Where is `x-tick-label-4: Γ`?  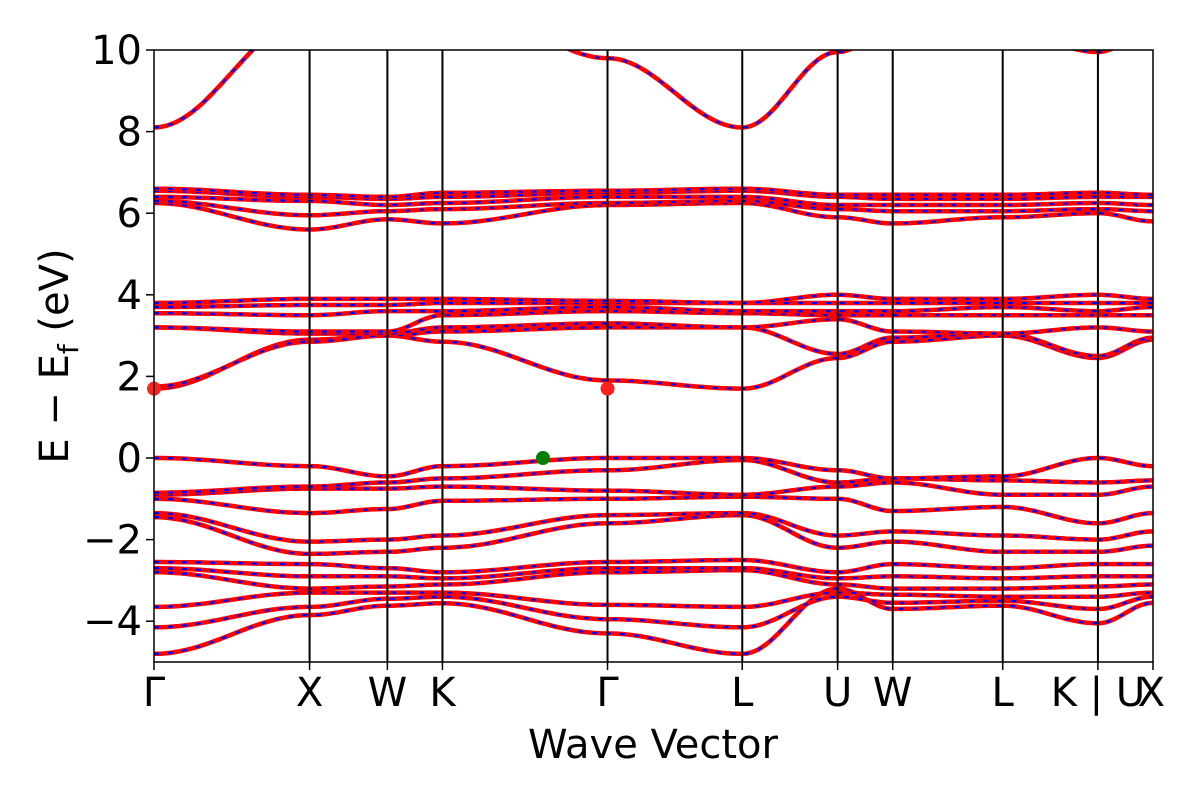
x-tick-label-4: Γ is located at coordinates (607, 693).